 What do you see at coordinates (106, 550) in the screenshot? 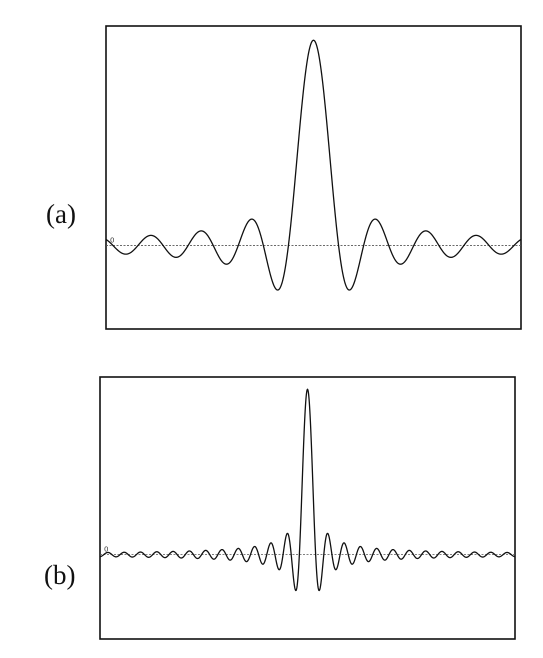
I see `zero-tick-label-b: 0` at bounding box center [106, 550].